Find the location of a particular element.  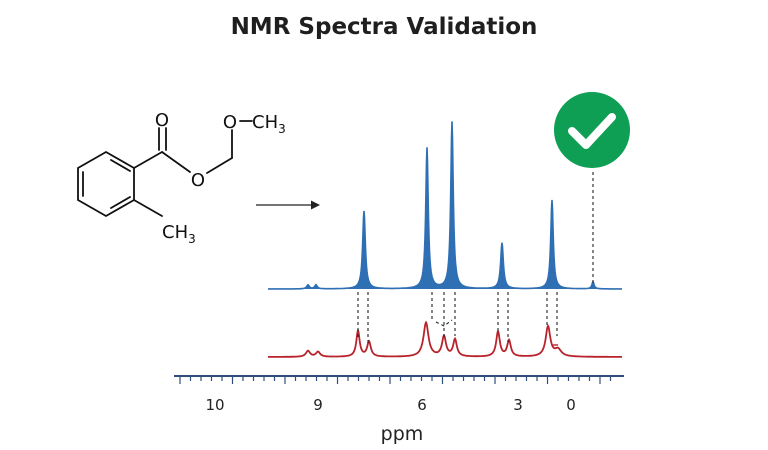

atom-carbonyl-o: O is located at coordinates (162, 120).